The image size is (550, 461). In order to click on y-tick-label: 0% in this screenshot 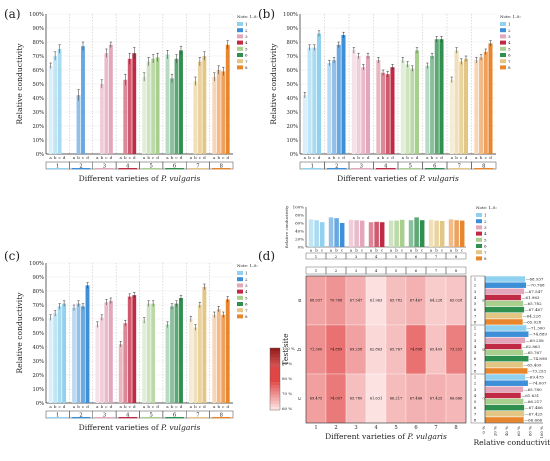, I will do `click(40, 404)`.